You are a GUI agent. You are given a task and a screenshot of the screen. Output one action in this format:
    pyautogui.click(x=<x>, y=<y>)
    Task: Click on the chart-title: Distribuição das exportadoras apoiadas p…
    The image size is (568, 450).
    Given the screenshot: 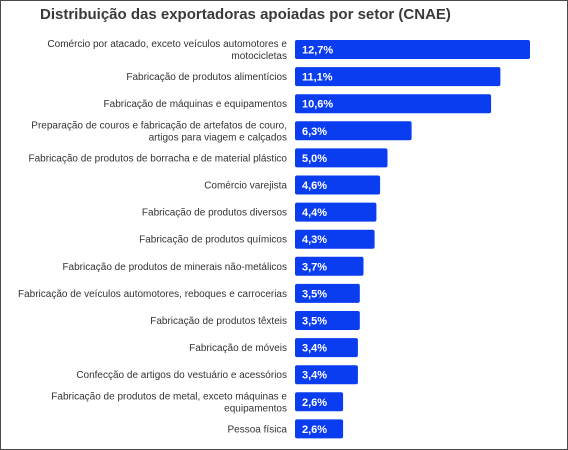 What is the action you would take?
    pyautogui.click(x=245, y=14)
    